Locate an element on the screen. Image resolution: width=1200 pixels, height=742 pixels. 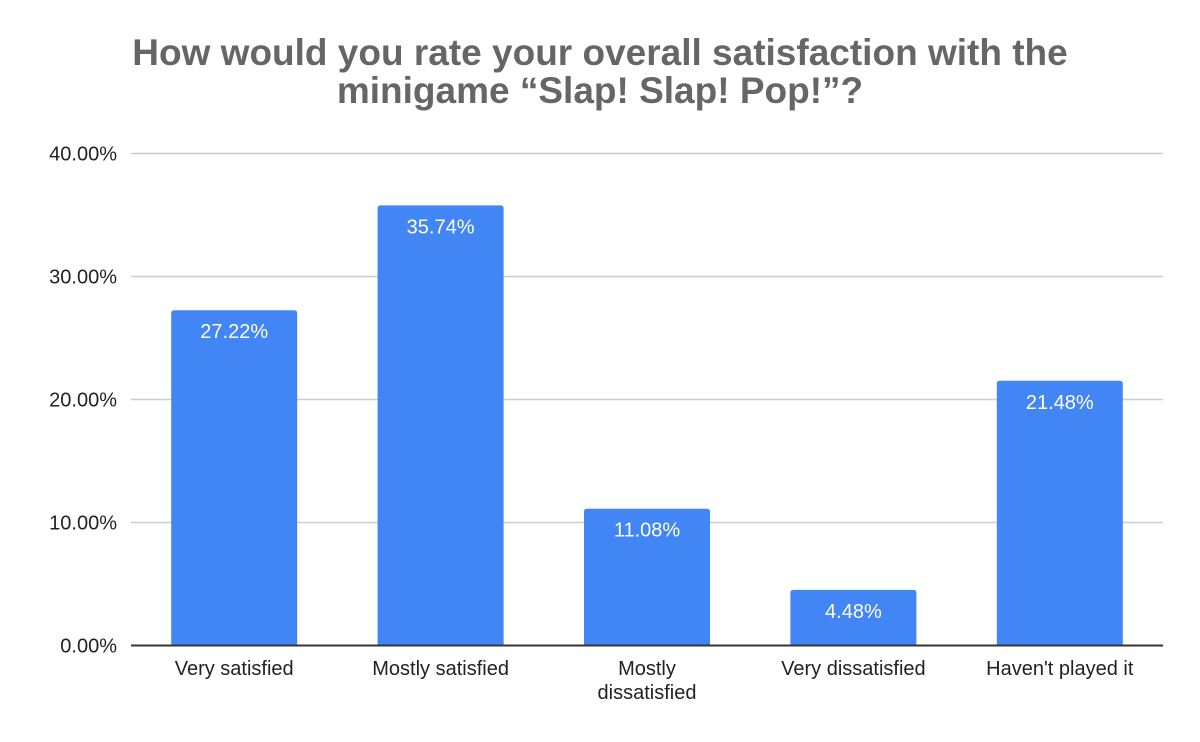
x-tick-label: dissatisfied is located at coordinates (647, 693).